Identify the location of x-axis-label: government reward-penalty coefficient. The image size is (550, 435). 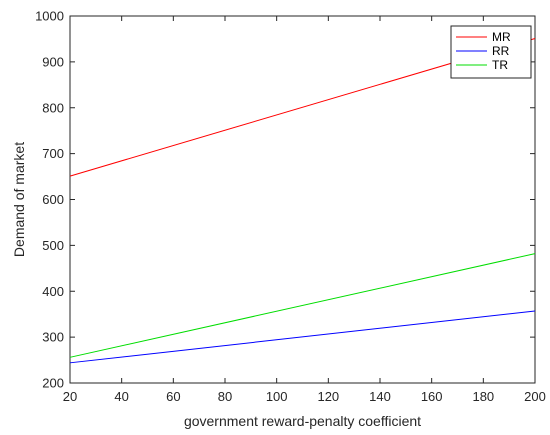
(302, 421).